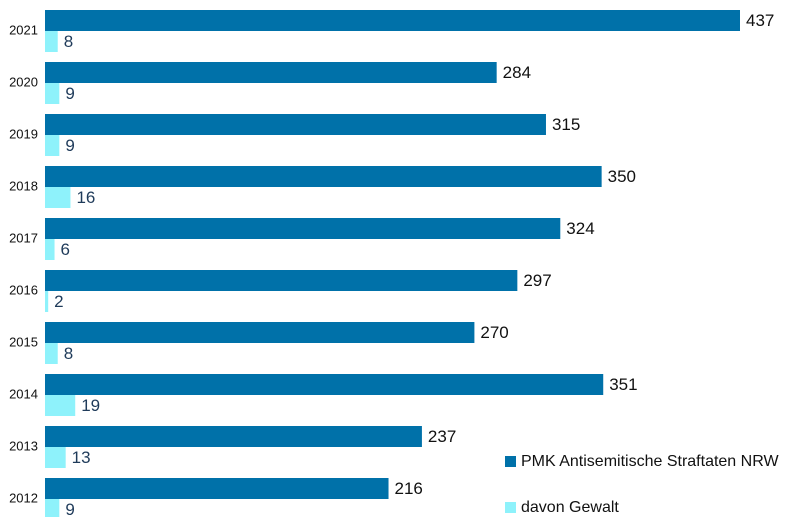  Describe the element at coordinates (58, 301) in the screenshot. I see `data-label: 2` at that location.